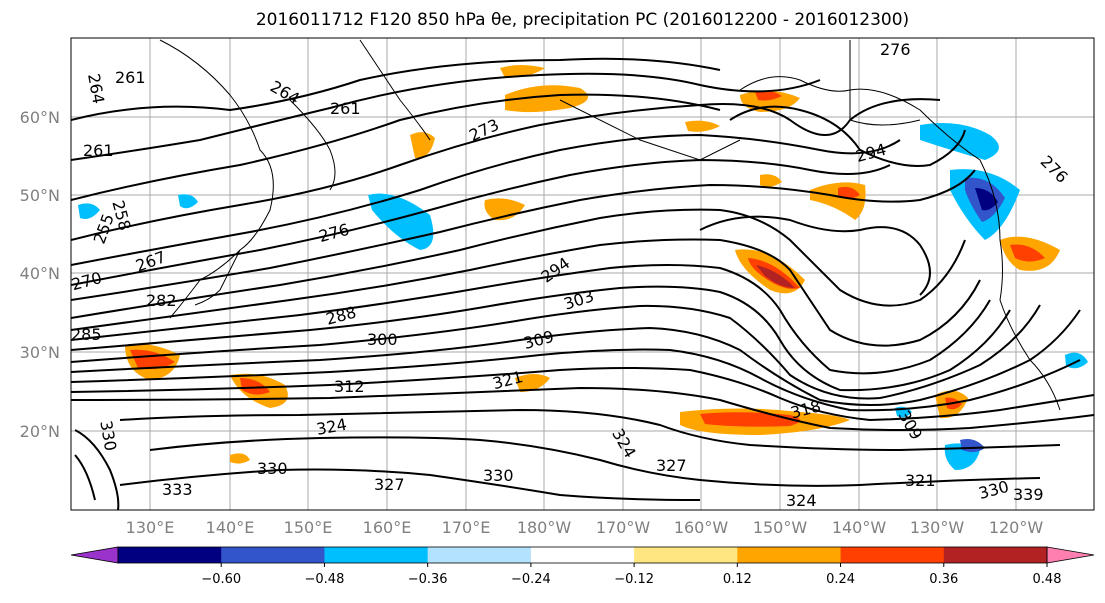 This screenshot has width=1105, height=603. Describe the element at coordinates (466, 527) in the screenshot. I see `lon-label: 170°E` at that location.